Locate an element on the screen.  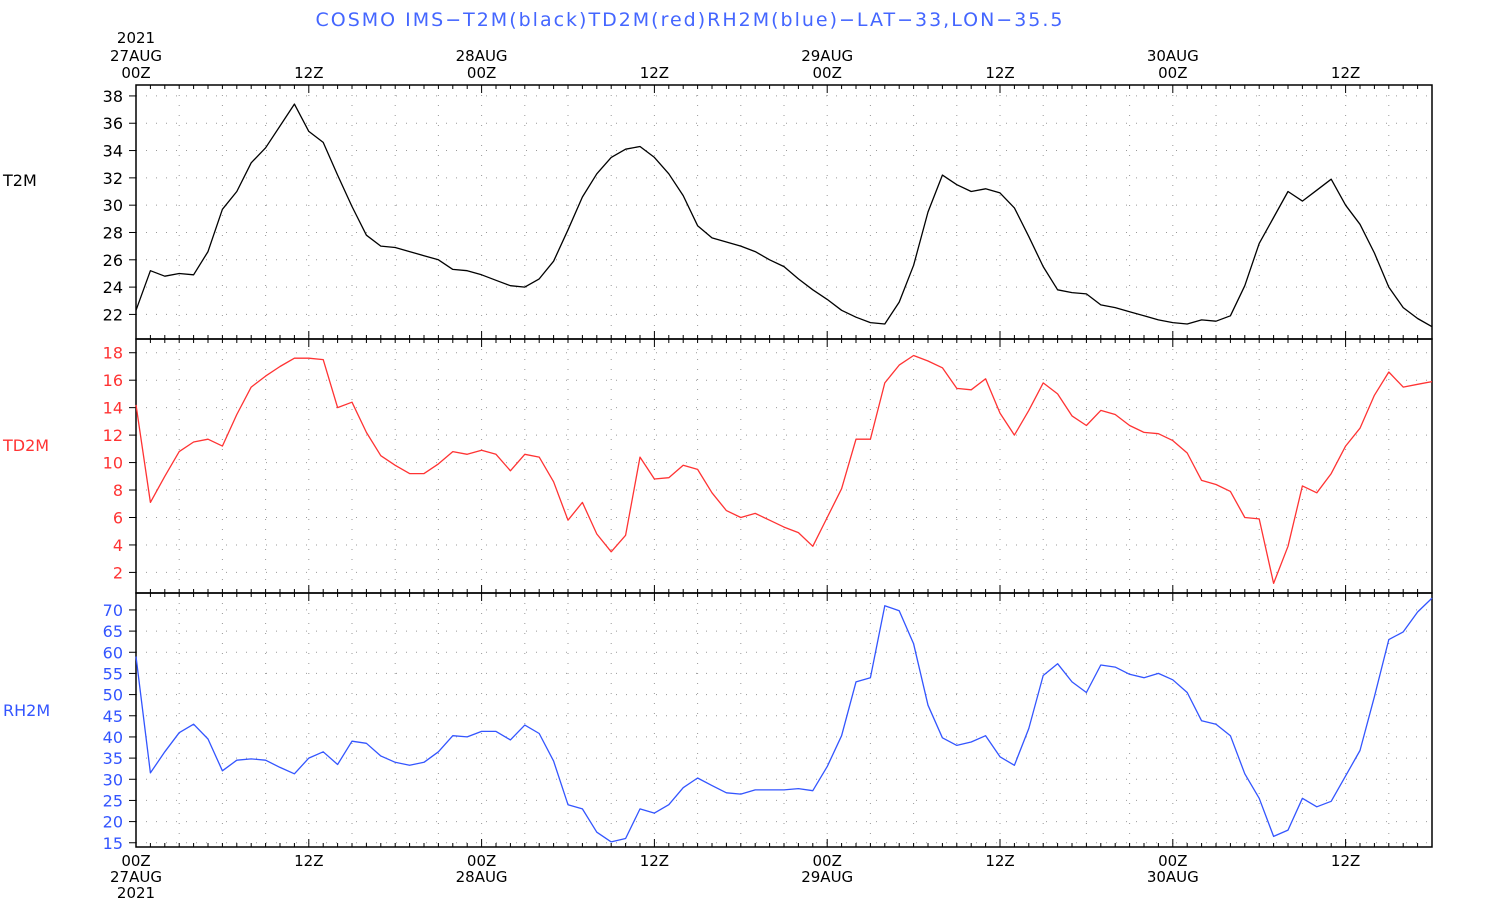
y-tick-label: 50 is located at coordinates (113, 695).